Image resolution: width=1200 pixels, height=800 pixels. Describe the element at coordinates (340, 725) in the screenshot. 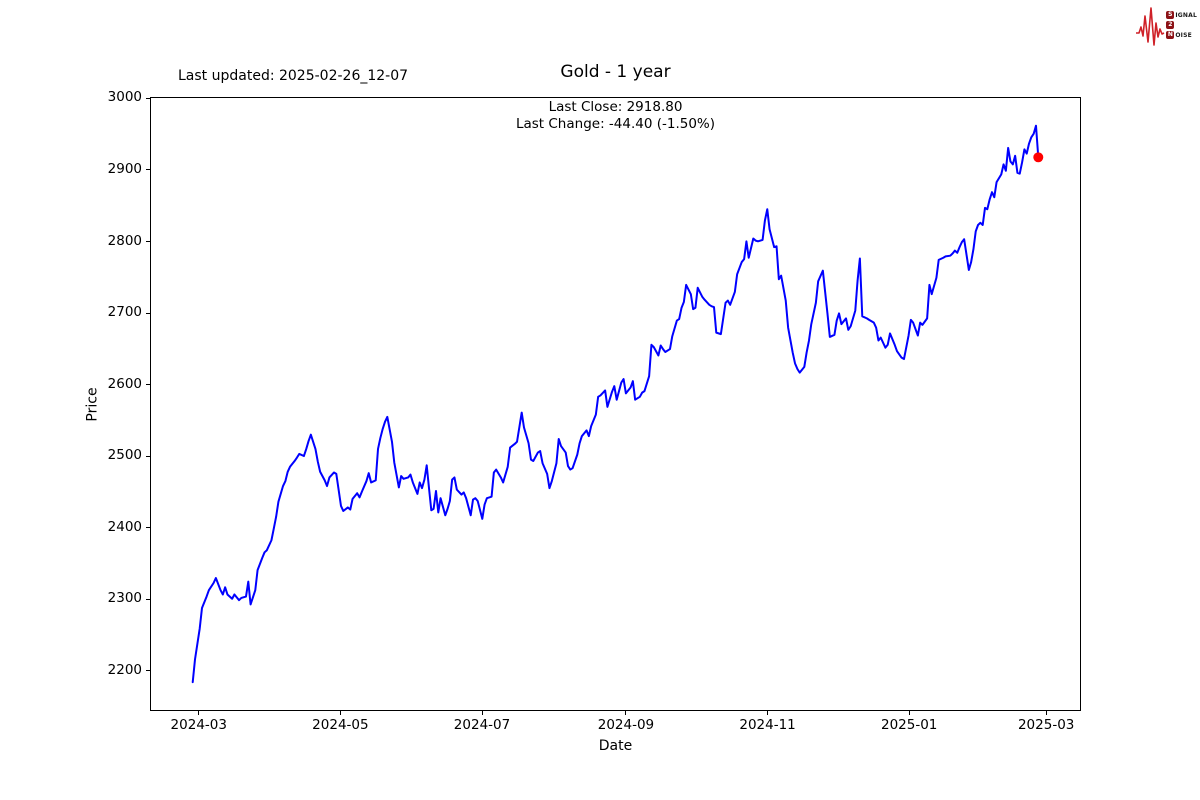

I see `x-tick-label: 2024-05` at that location.